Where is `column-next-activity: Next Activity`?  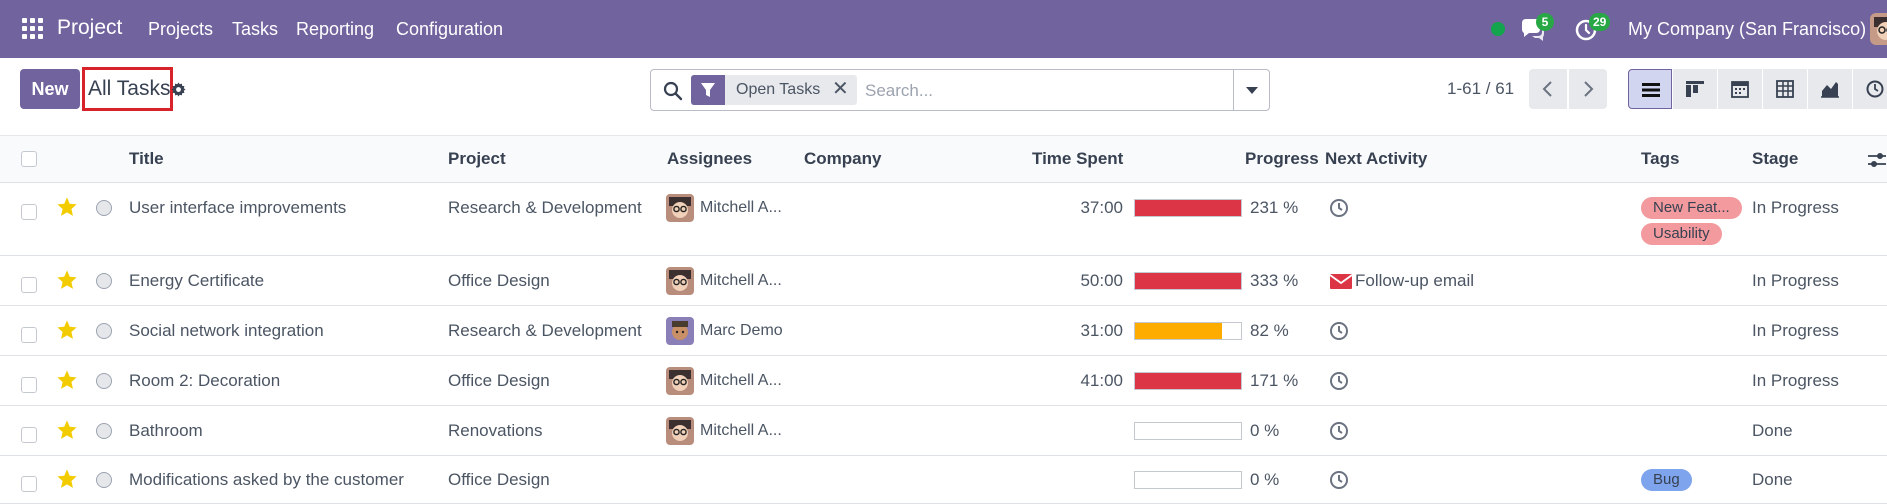
column-next-activity: Next Activity is located at coordinates (1376, 158).